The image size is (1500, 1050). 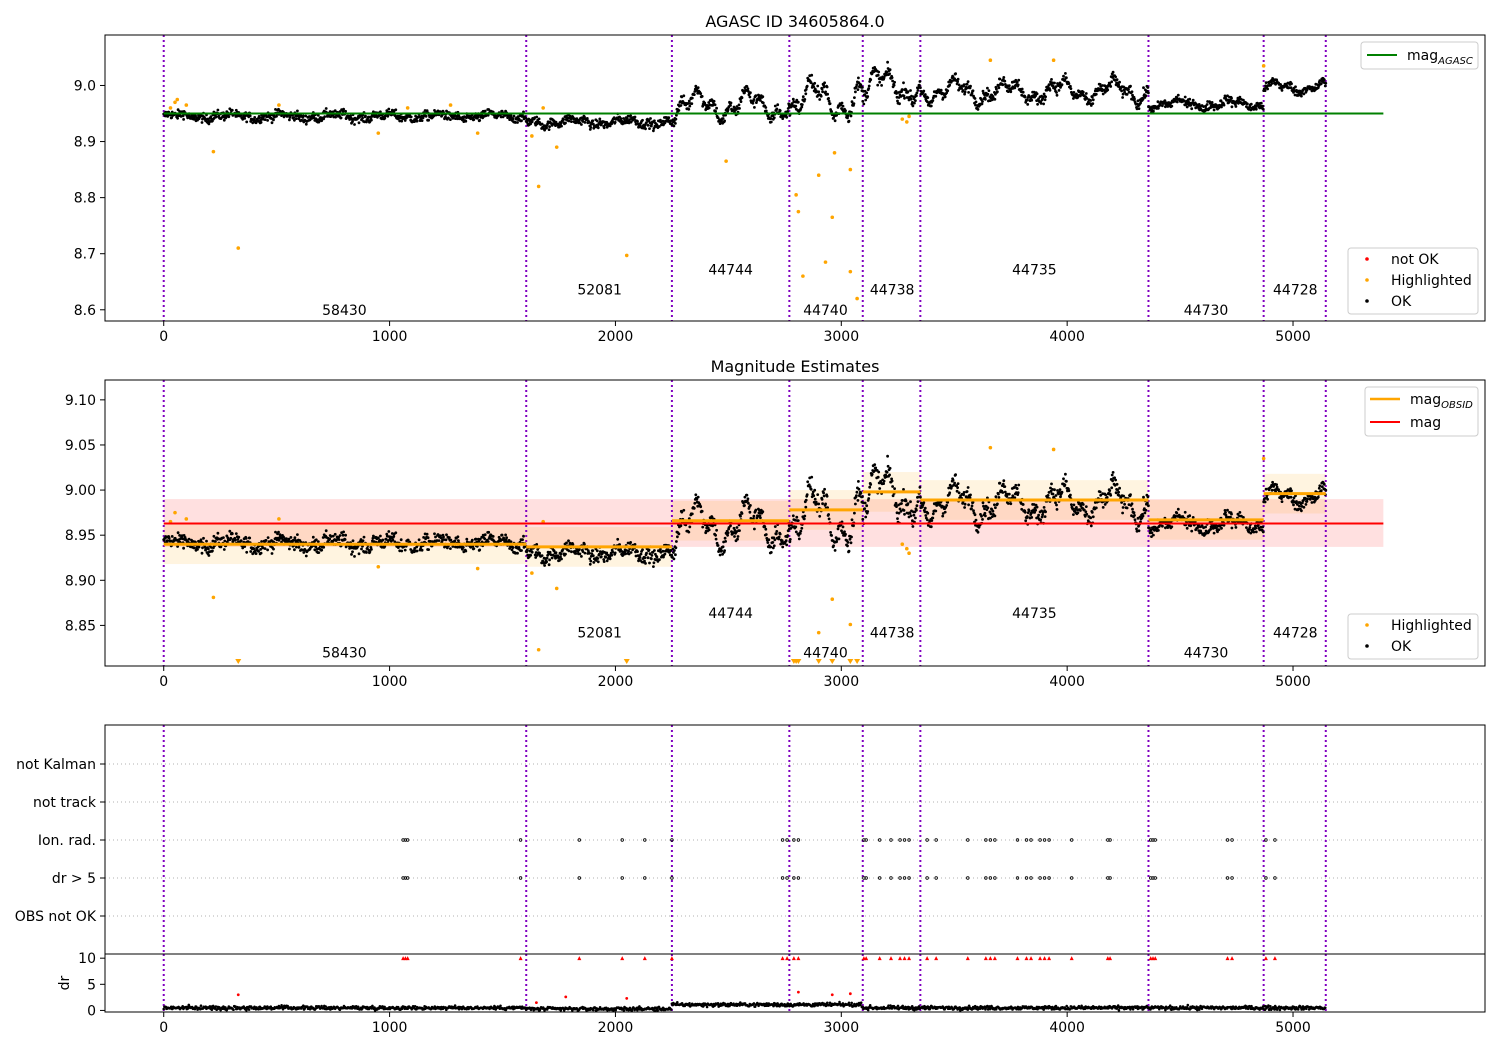 What do you see at coordinates (80, 401) in the screenshot?
I see `y-tick-label: 9.10` at bounding box center [80, 401].